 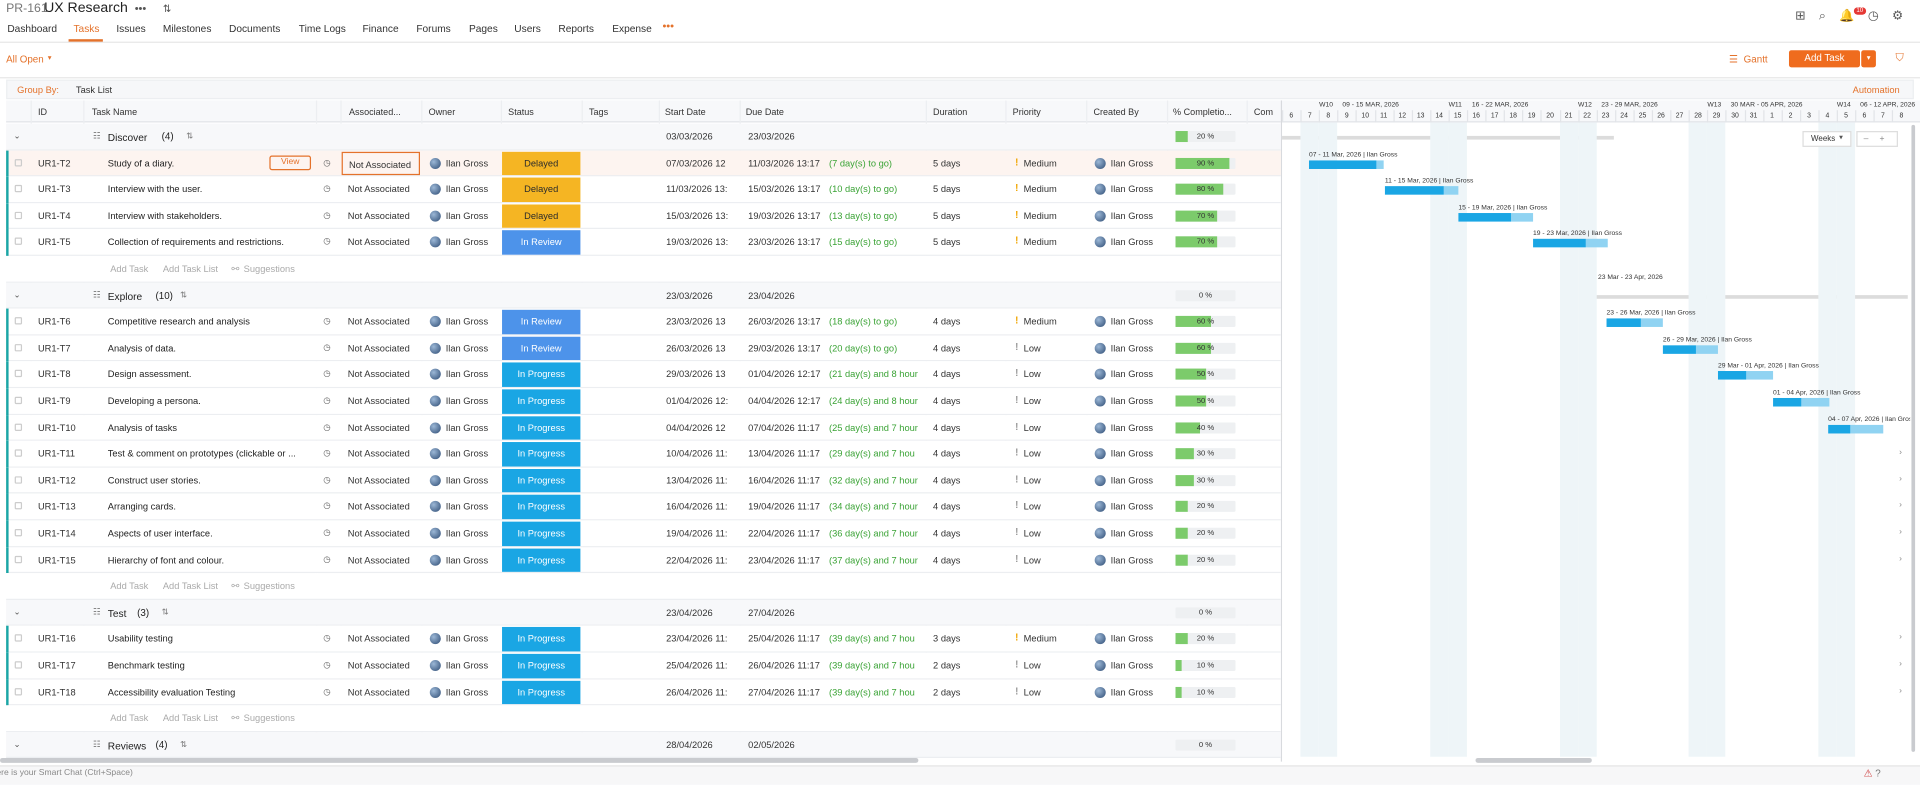 What do you see at coordinates (380, 28) in the screenshot?
I see `tab: Finance` at bounding box center [380, 28].